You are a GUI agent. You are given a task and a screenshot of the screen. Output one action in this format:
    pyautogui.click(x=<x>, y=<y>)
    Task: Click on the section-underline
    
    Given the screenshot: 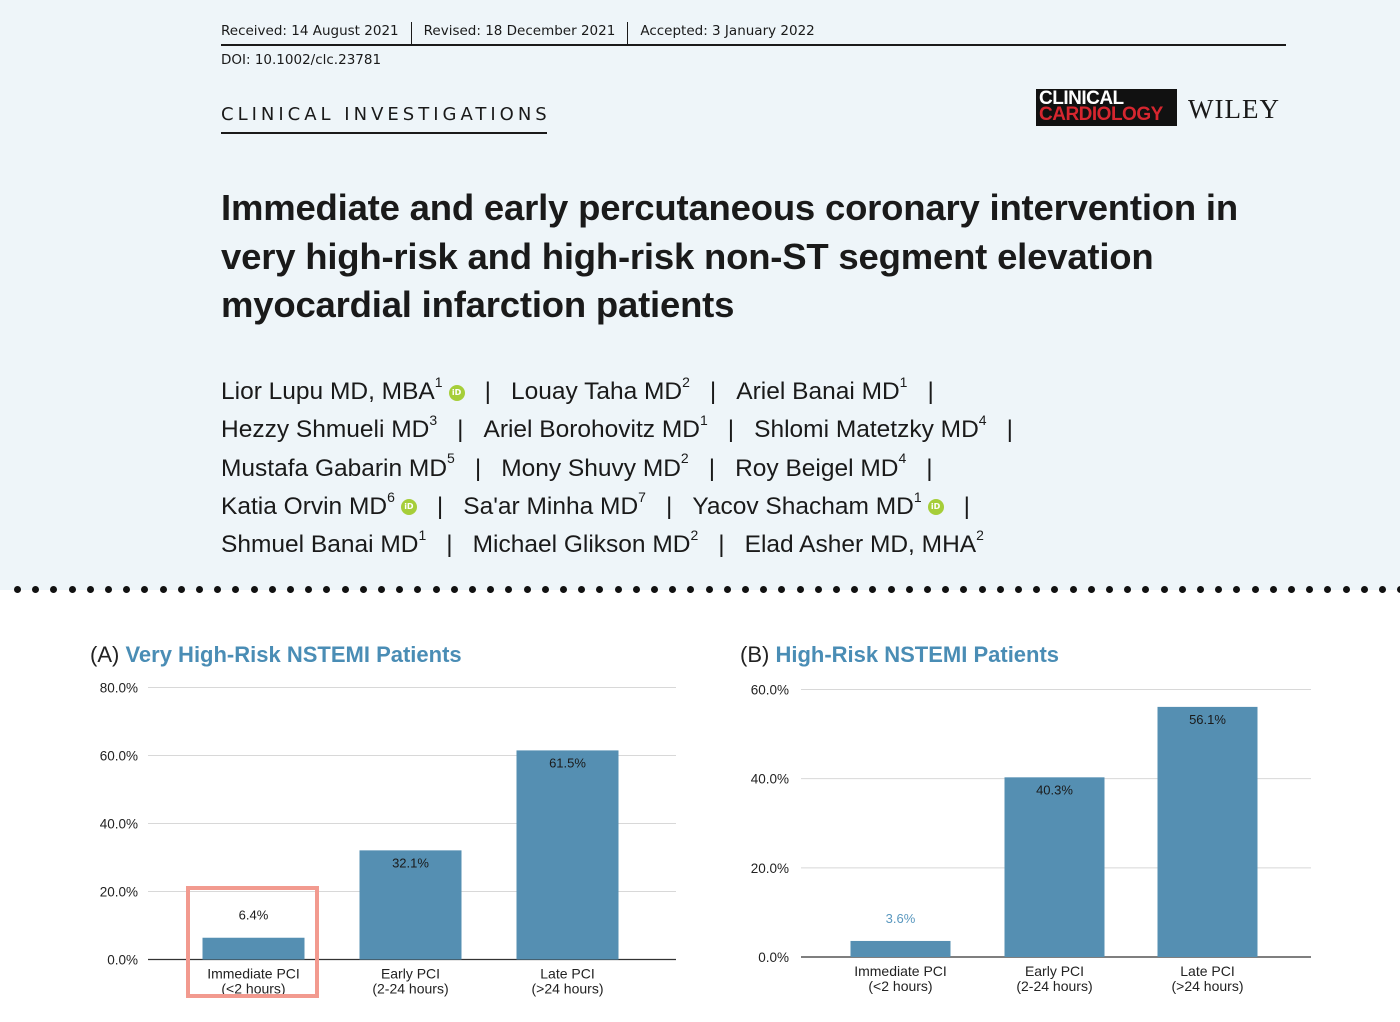 What is the action you would take?
    pyautogui.click(x=384, y=133)
    